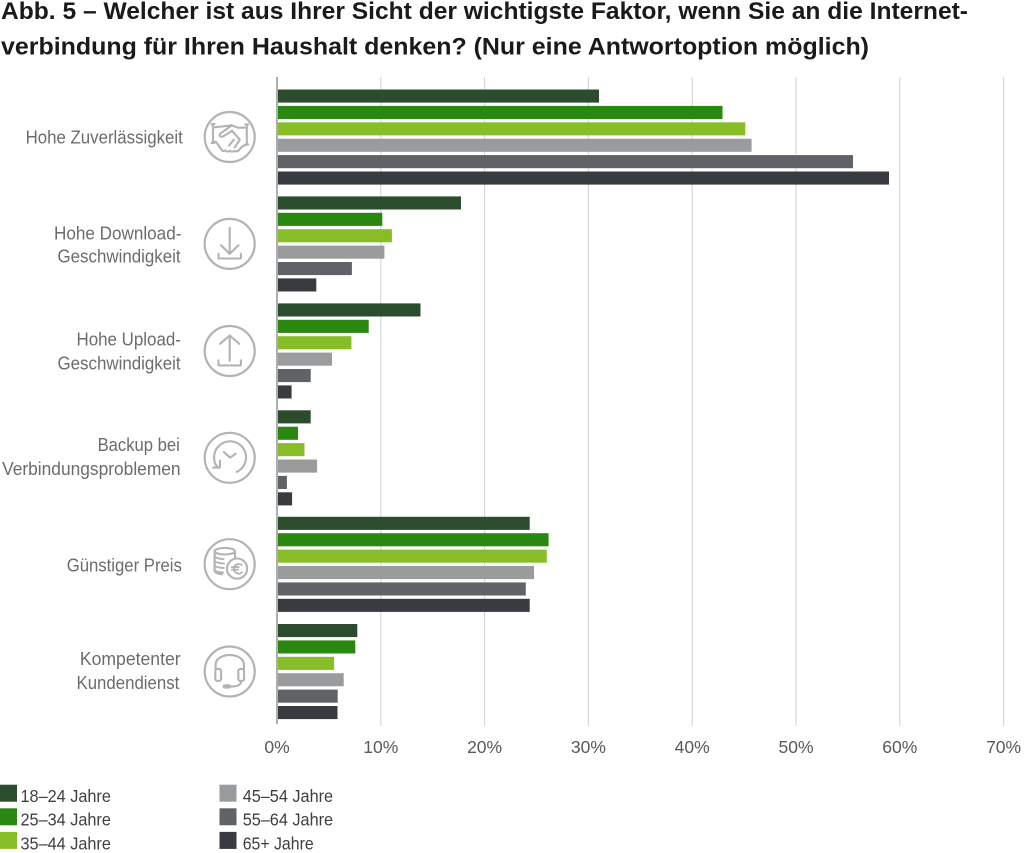 Image resolution: width=1024 pixels, height=853 pixels. I want to click on svg-text: 70%, so click(1003, 747).